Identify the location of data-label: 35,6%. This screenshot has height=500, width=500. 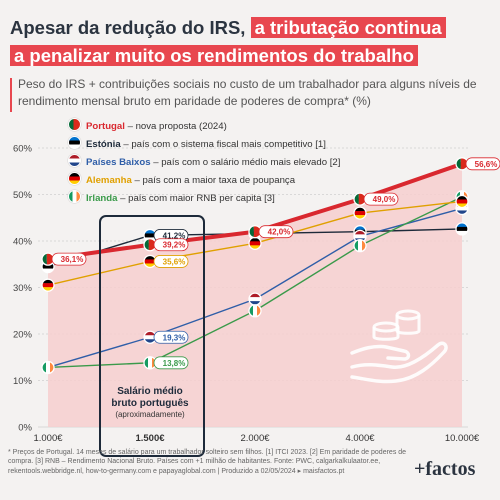
(174, 261).